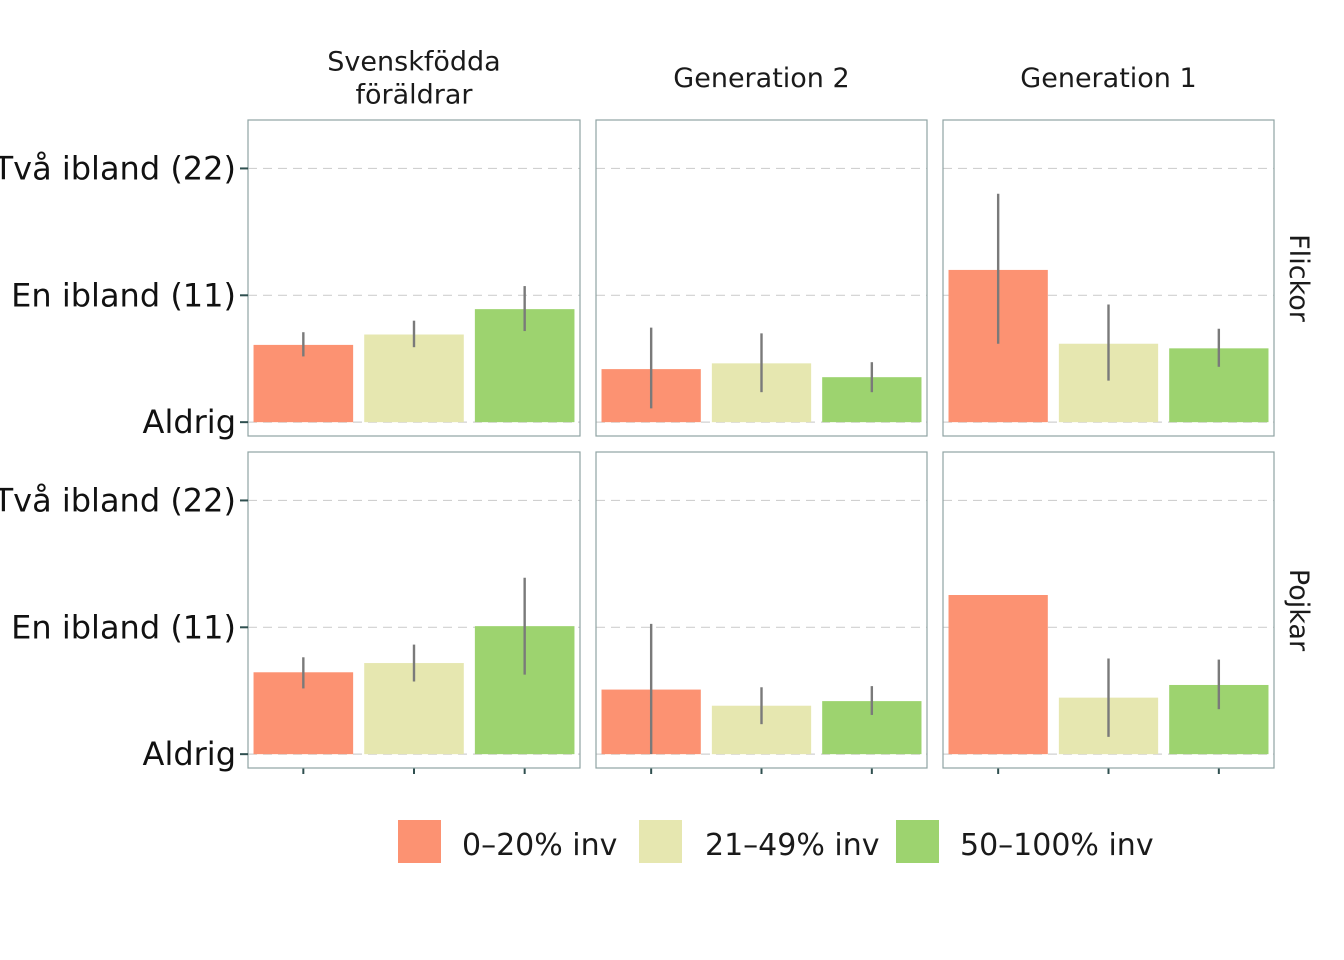  I want to click on row-strip-label: Pojkar, so click(1298, 610).